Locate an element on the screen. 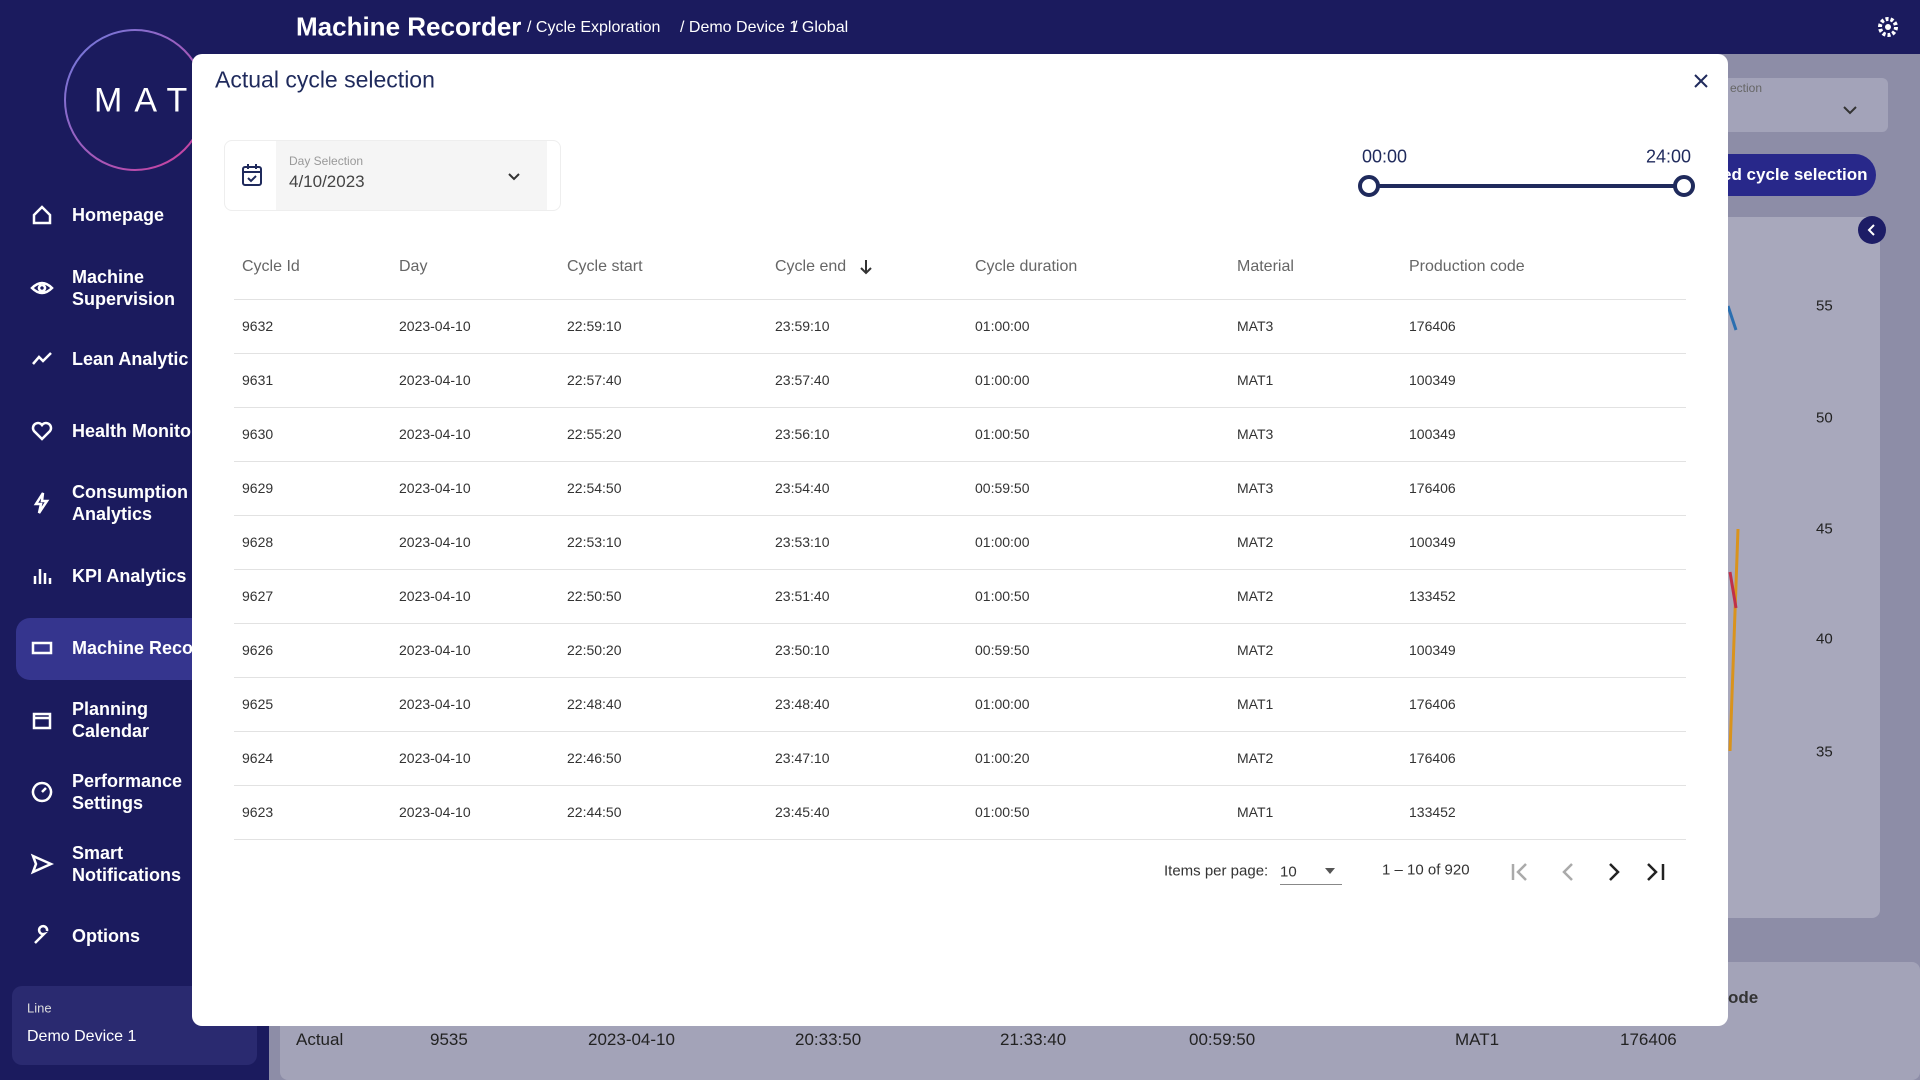 The width and height of the screenshot is (1920, 1080). bg-cell: 2023-04-10 is located at coordinates (631, 1039).